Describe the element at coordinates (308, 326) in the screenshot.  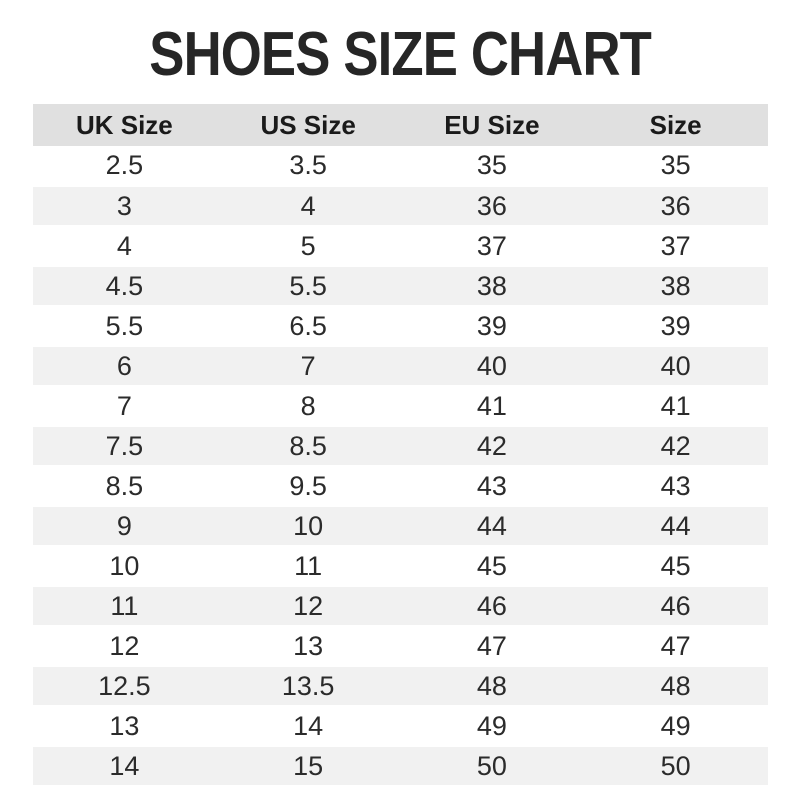
I see `size-cell: 6.5` at that location.